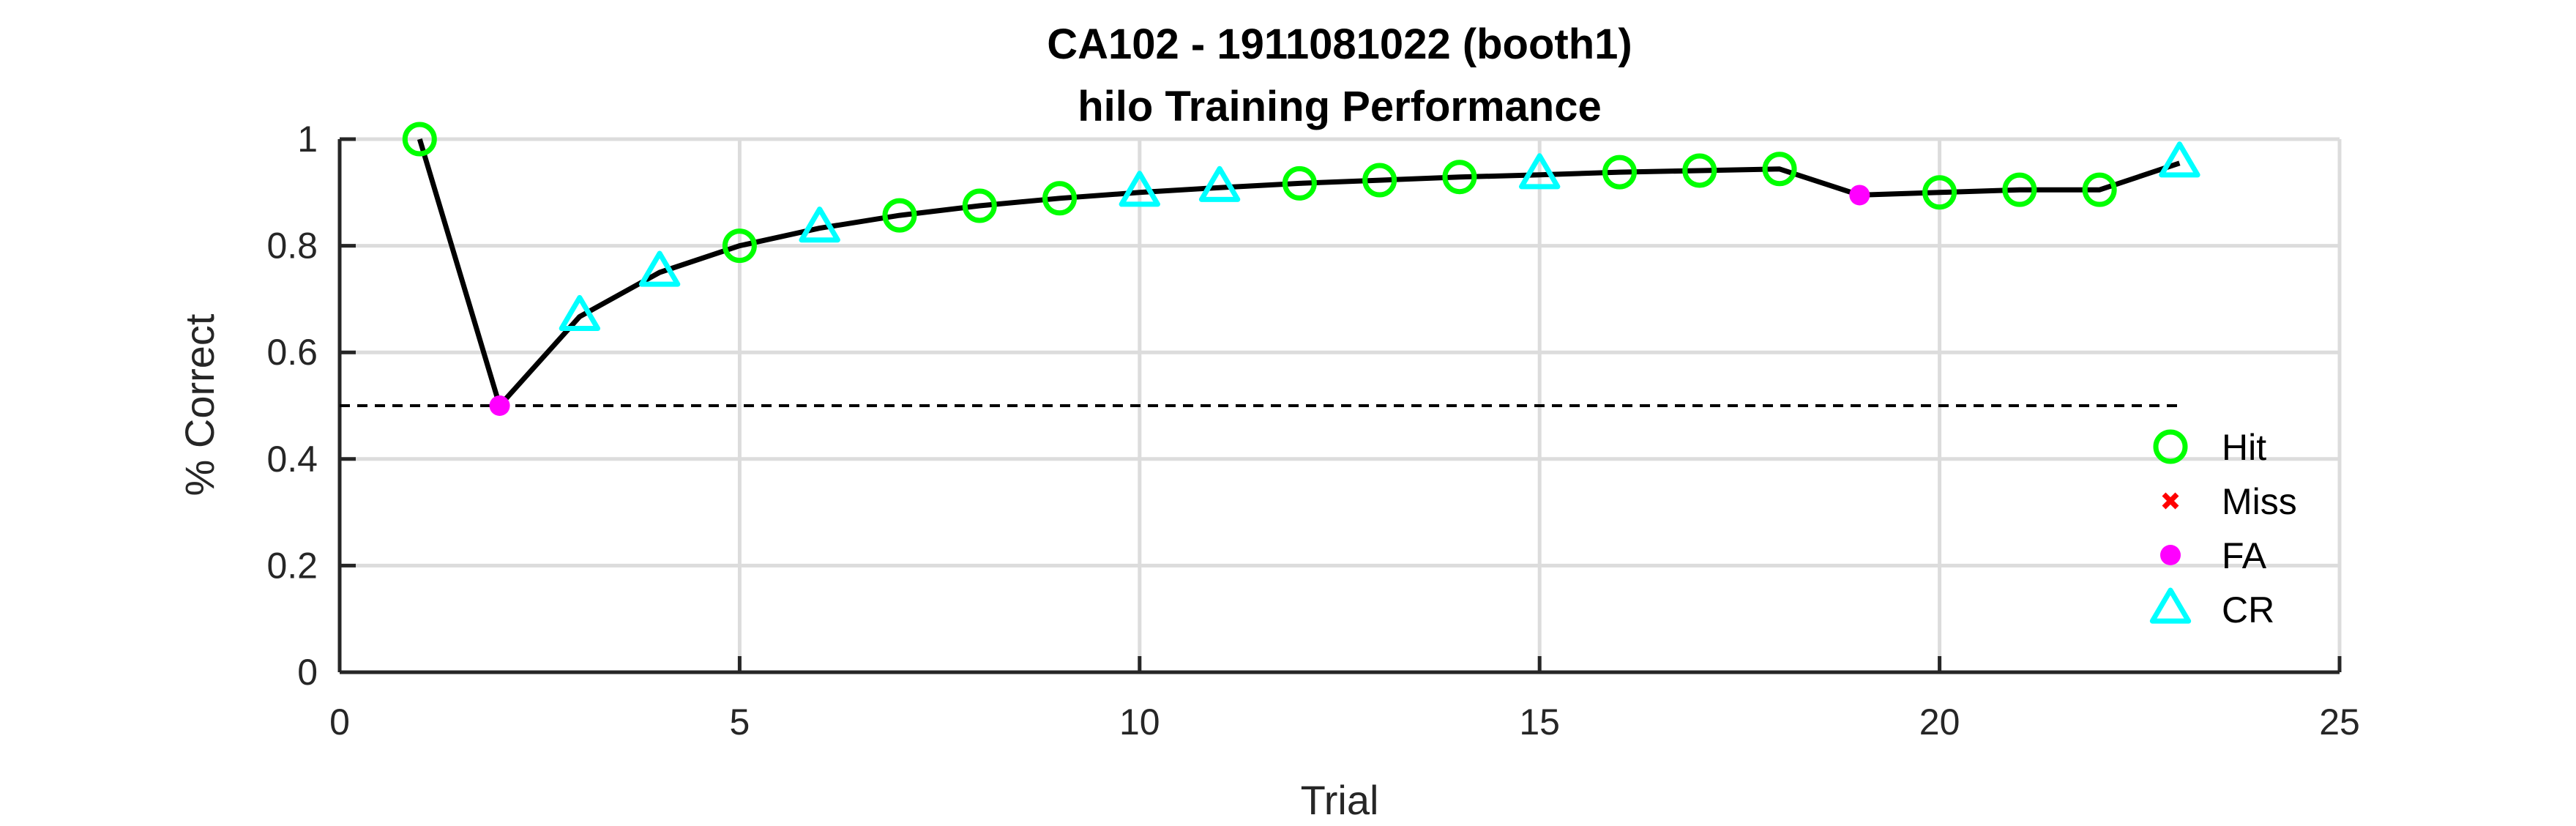  I want to click on x-tick-label: 10, so click(1139, 723).